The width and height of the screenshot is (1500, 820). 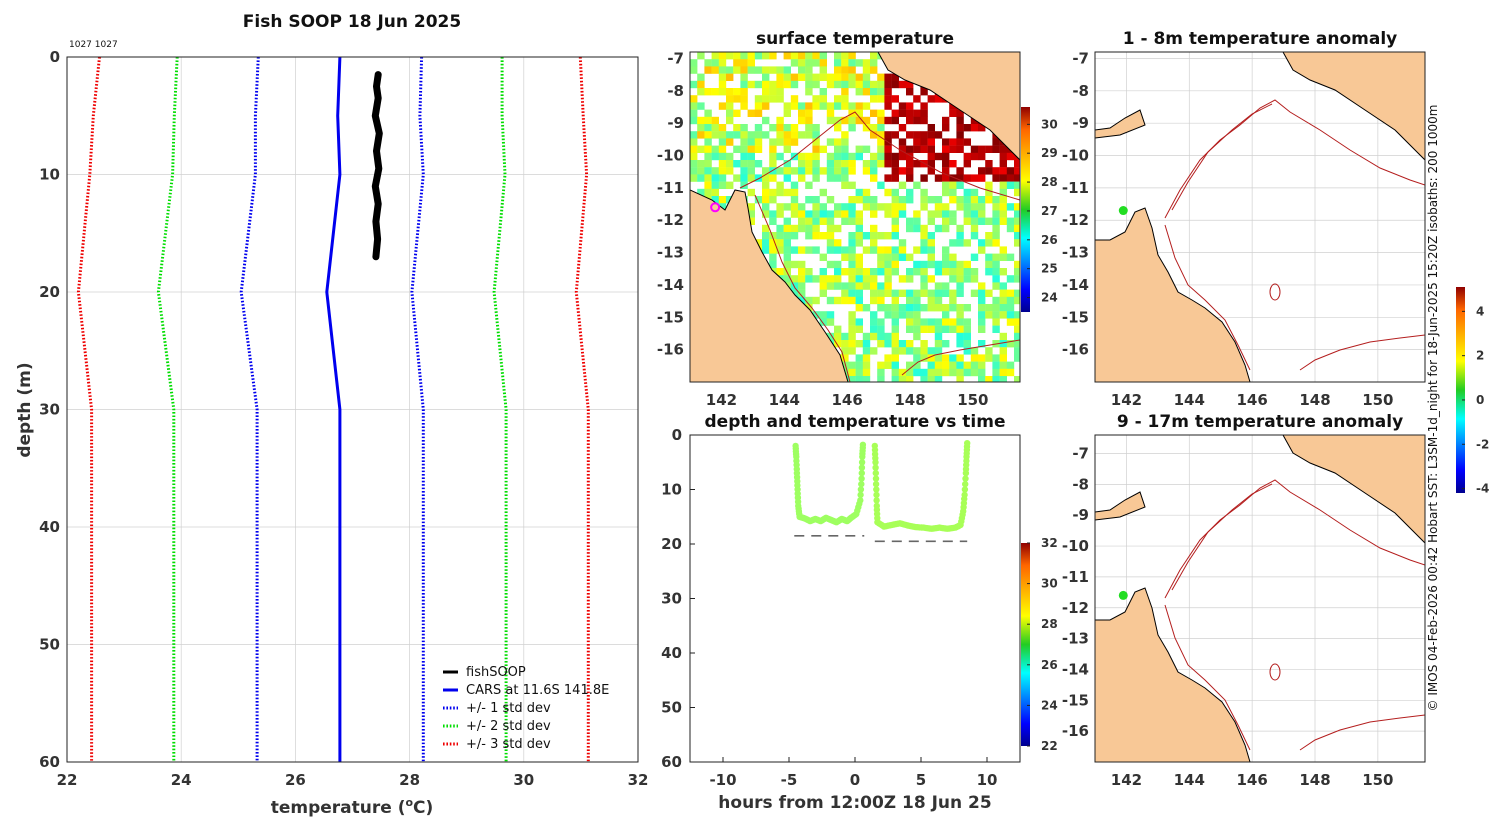 I want to click on anomaly-9-17m-title: 9 - 17m temperature anomaly, so click(x=1260, y=422).